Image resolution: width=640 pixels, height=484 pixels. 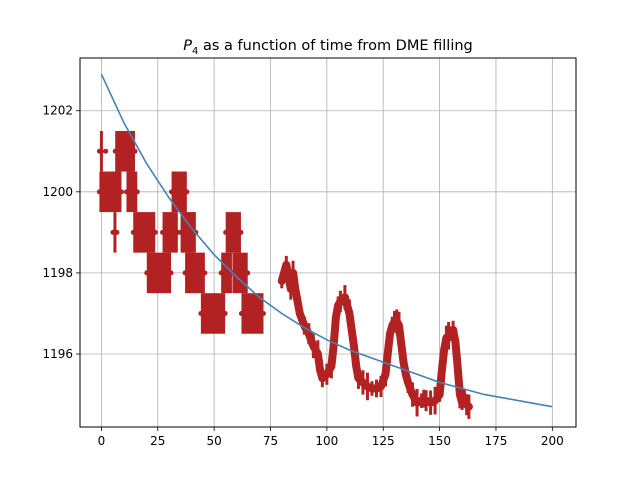 What do you see at coordinates (57, 111) in the screenshot?
I see `y-tick-label: 1202` at bounding box center [57, 111].